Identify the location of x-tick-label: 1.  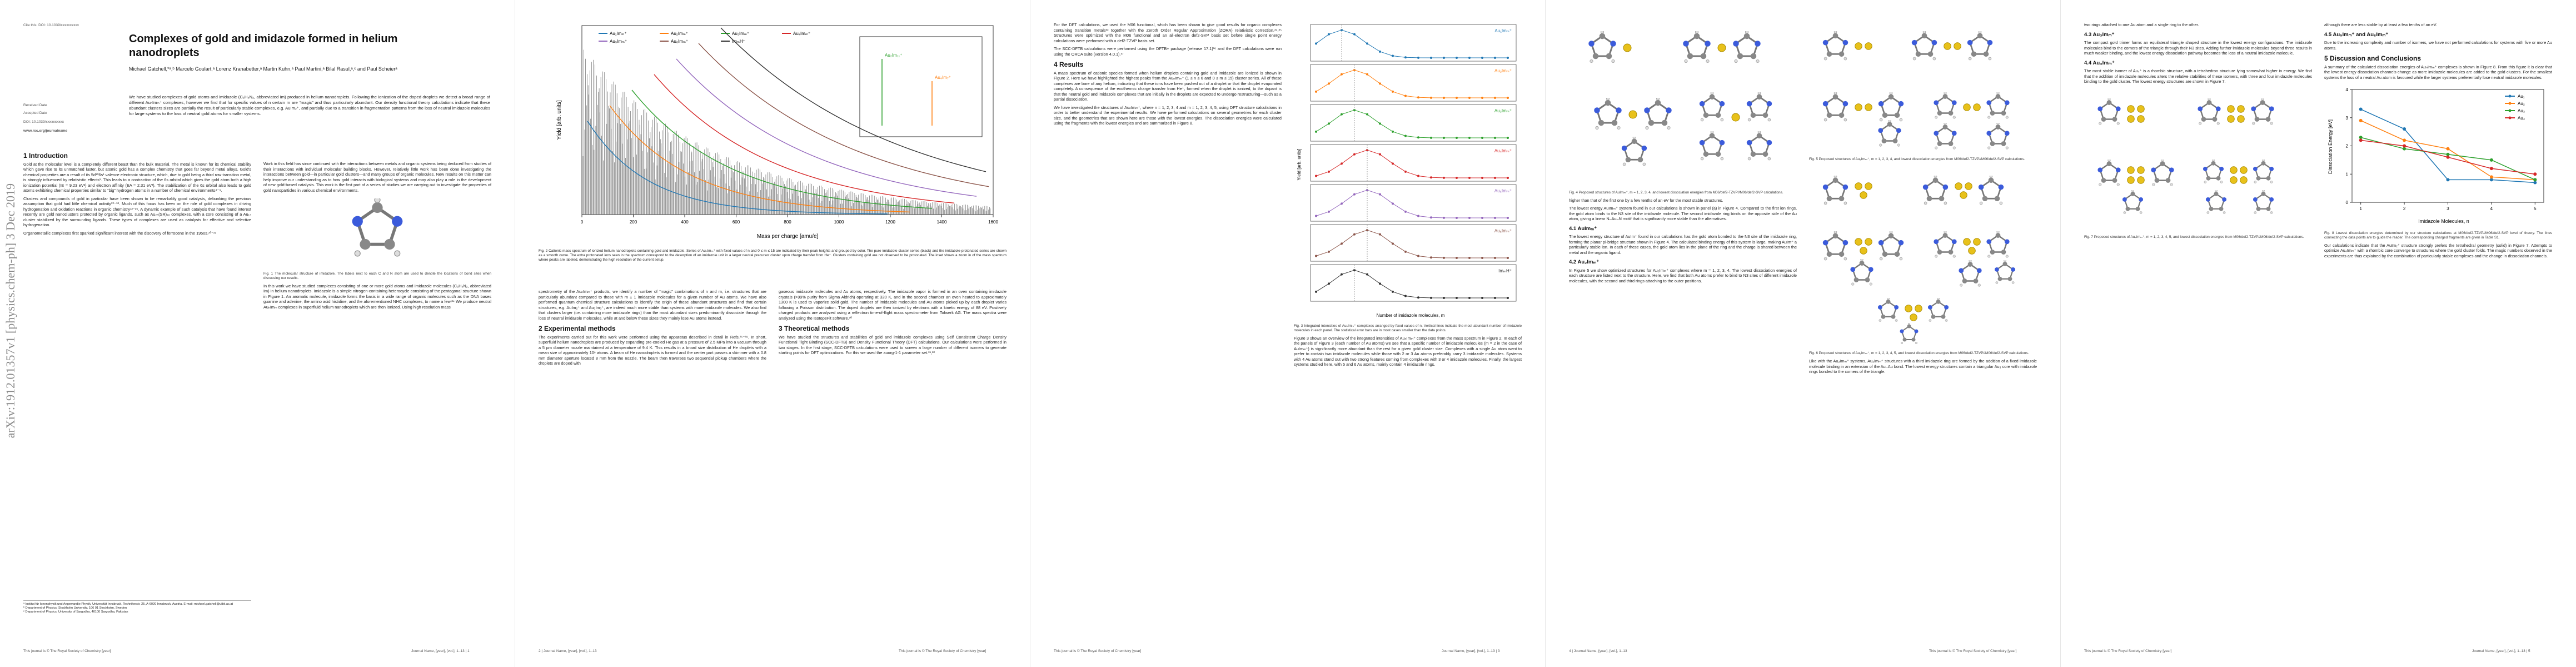
(2360, 208).